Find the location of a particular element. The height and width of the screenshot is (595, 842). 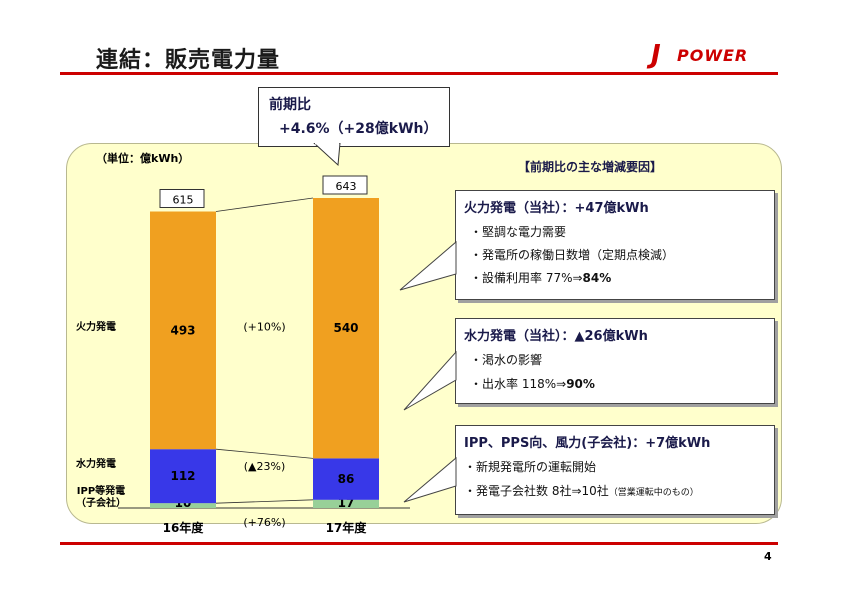

factor-ipp-count-note: （営業運転中のもの） is located at coordinates (653, 493).